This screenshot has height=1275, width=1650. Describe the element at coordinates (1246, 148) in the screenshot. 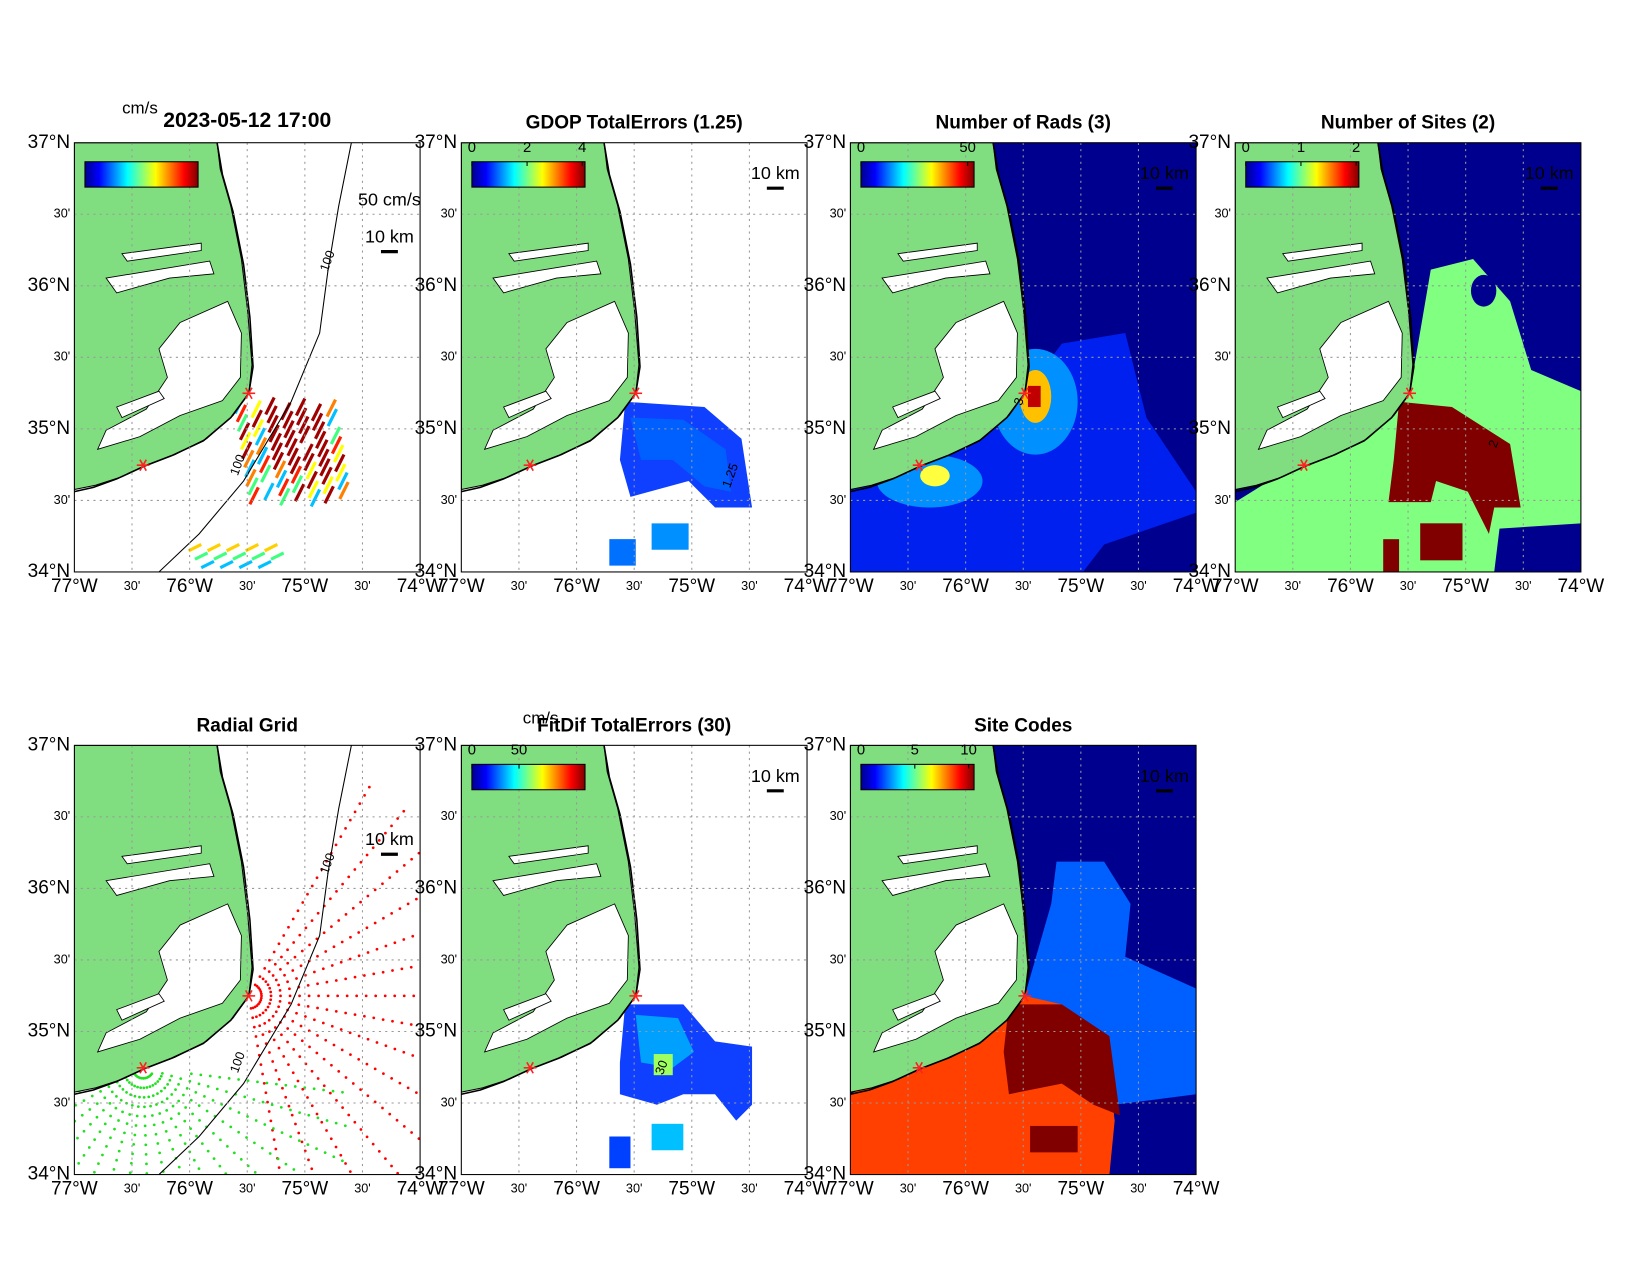

I see `colorbar-tick-label: 0` at that location.